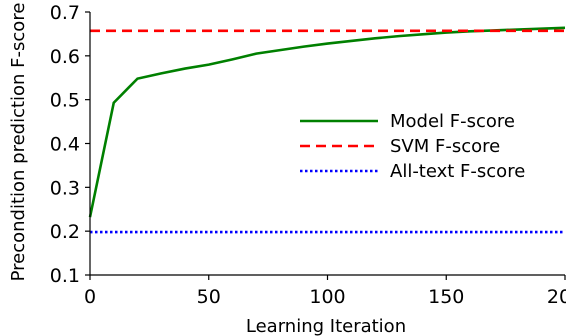 This screenshot has height=336, width=566. Describe the element at coordinates (65, 232) in the screenshot. I see `y-tick-label: 0.2` at that location.